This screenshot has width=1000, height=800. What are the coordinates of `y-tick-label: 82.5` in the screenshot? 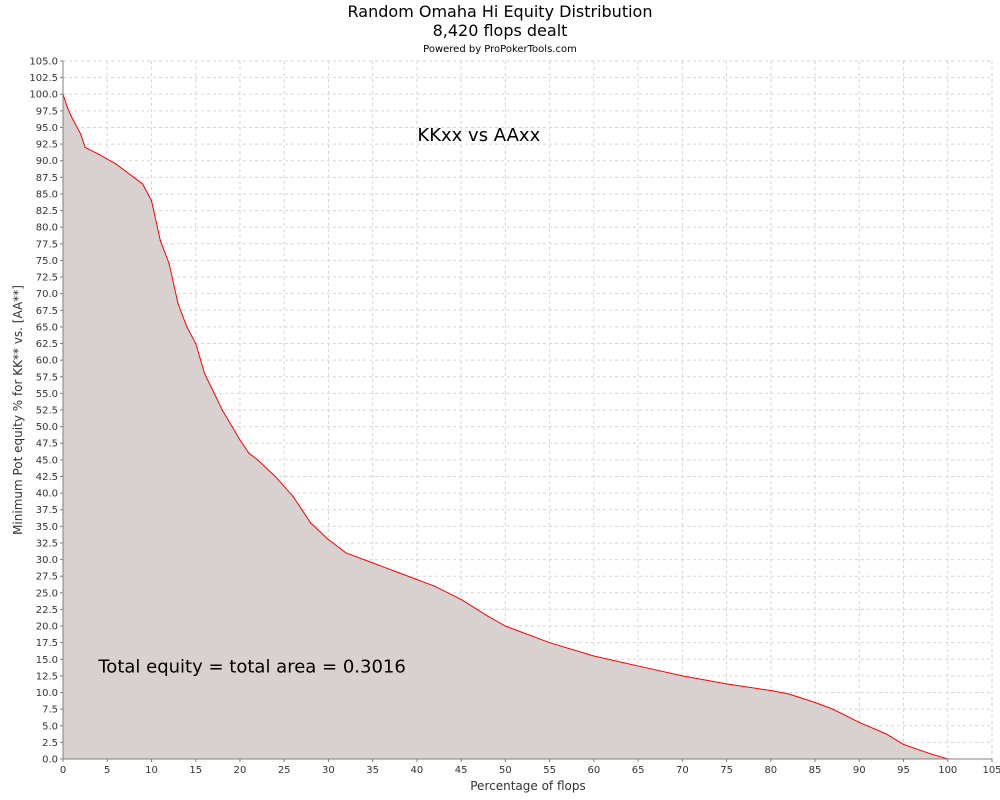 It's located at (47, 211).